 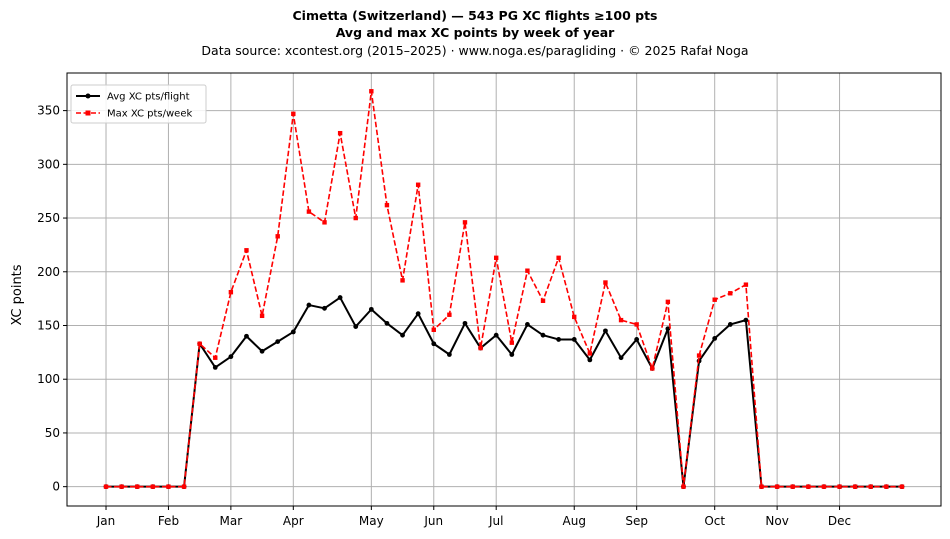 I want to click on y-axis: 0 50 100 150 200 250 300 350, so click(x=52, y=299).